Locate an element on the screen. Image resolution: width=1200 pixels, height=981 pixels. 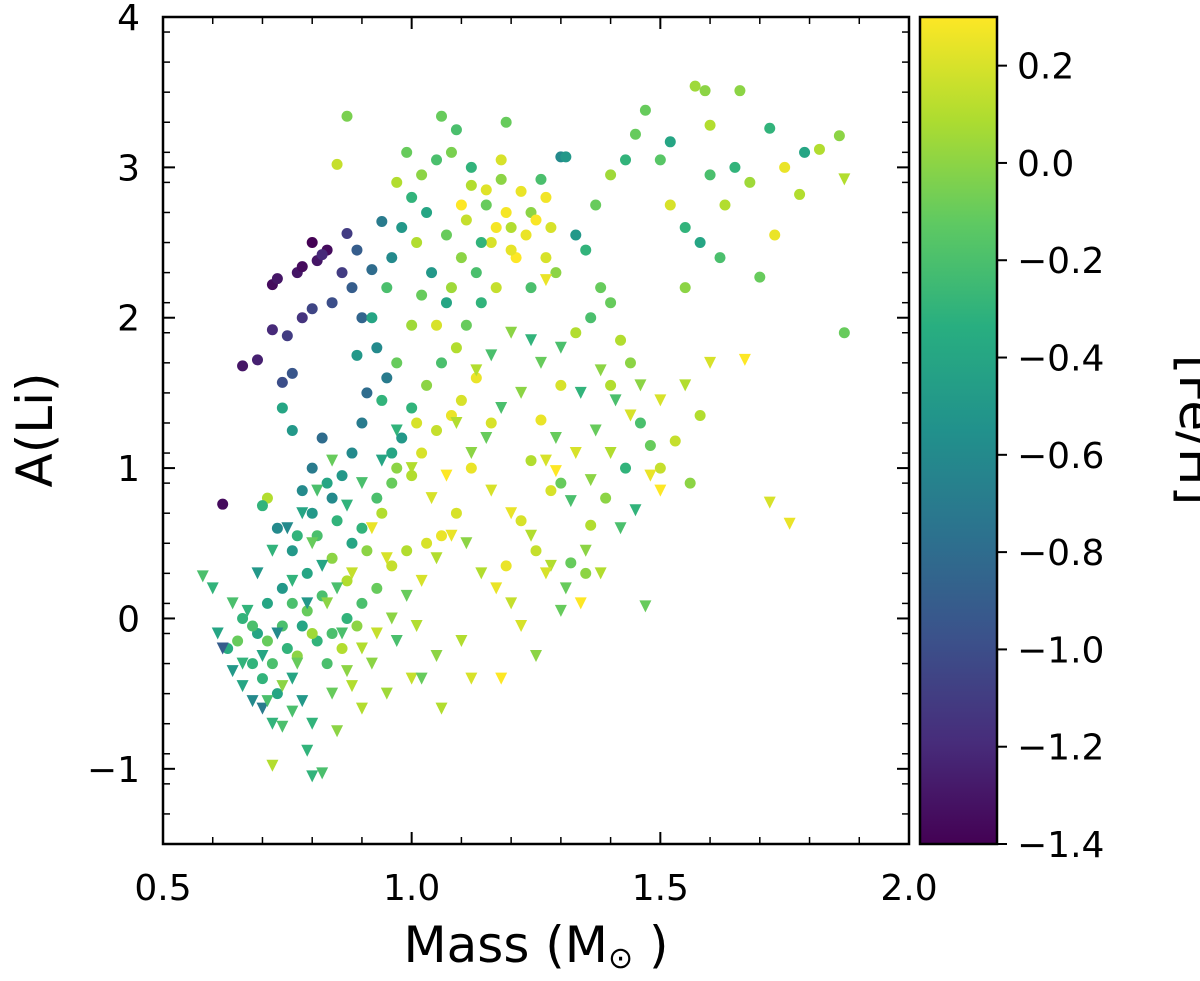
x-tick-label: 1.0 is located at coordinates (411, 888).